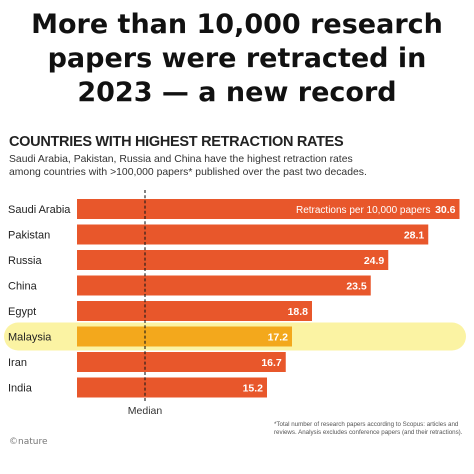  What do you see at coordinates (20, 389) in the screenshot?
I see `category-label: India` at bounding box center [20, 389].